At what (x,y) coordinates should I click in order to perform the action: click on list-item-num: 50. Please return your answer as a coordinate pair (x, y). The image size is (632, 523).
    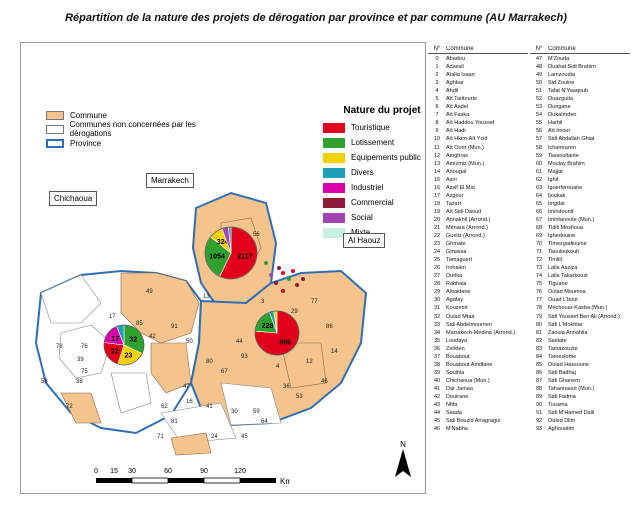
    Looking at the image, I should click on (539, 83).